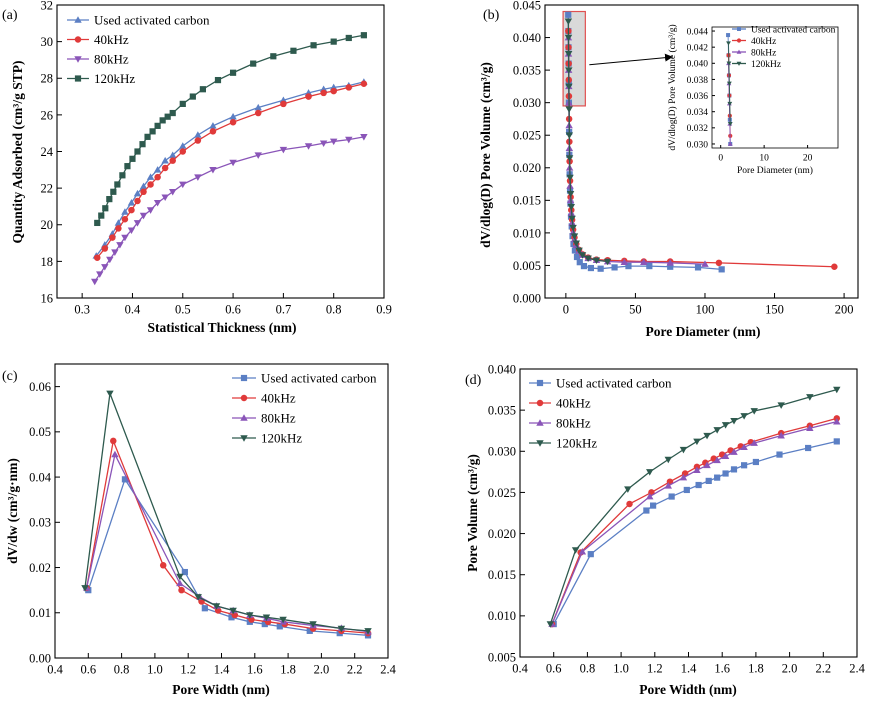  I want to click on x-tick-label: 0, so click(720, 159).